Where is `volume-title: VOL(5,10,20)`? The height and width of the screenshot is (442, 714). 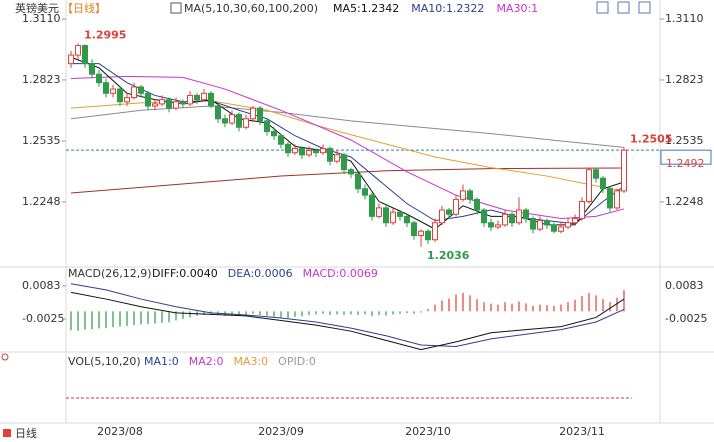
volume-title: VOL(5,10,20) is located at coordinates (104, 361).